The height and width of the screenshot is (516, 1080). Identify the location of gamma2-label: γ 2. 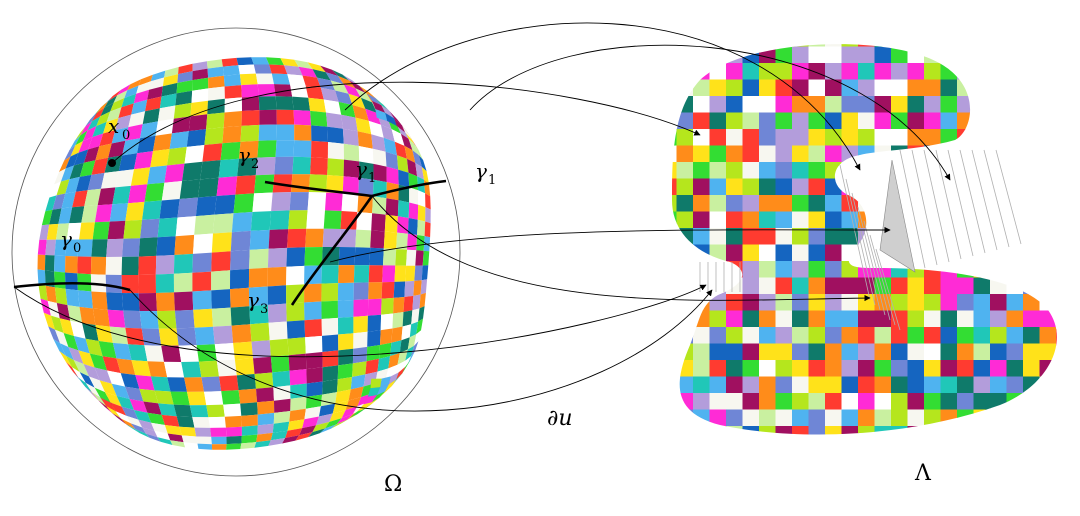
(248, 157).